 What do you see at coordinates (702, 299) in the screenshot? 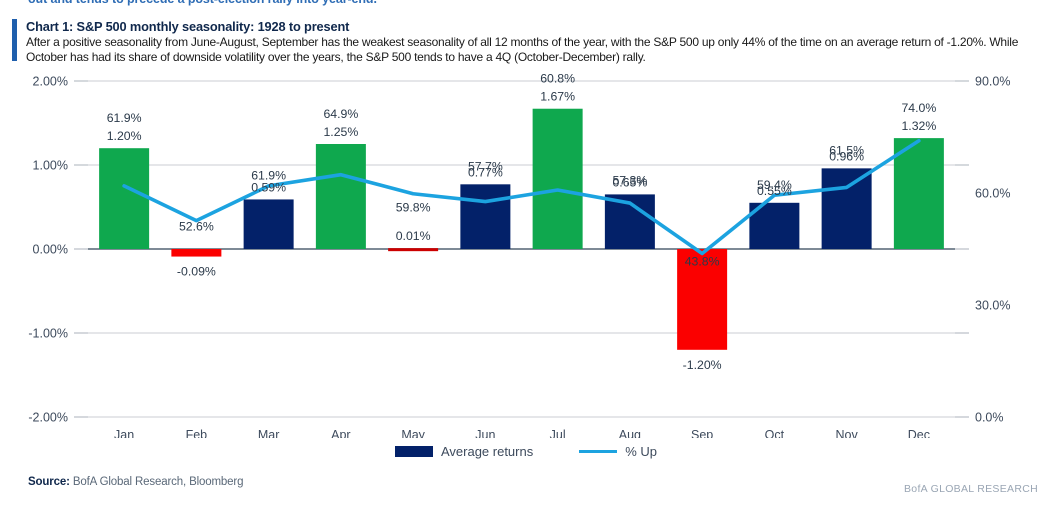
I see `bar-sep` at bounding box center [702, 299].